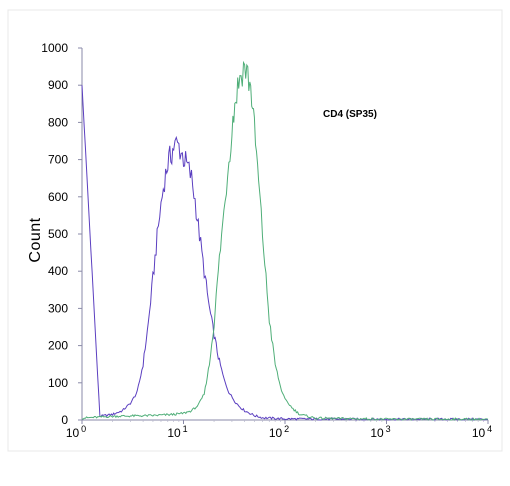 Image resolution: width=510 pixels, height=486 pixels. I want to click on y-tick-label: 300, so click(58, 308).